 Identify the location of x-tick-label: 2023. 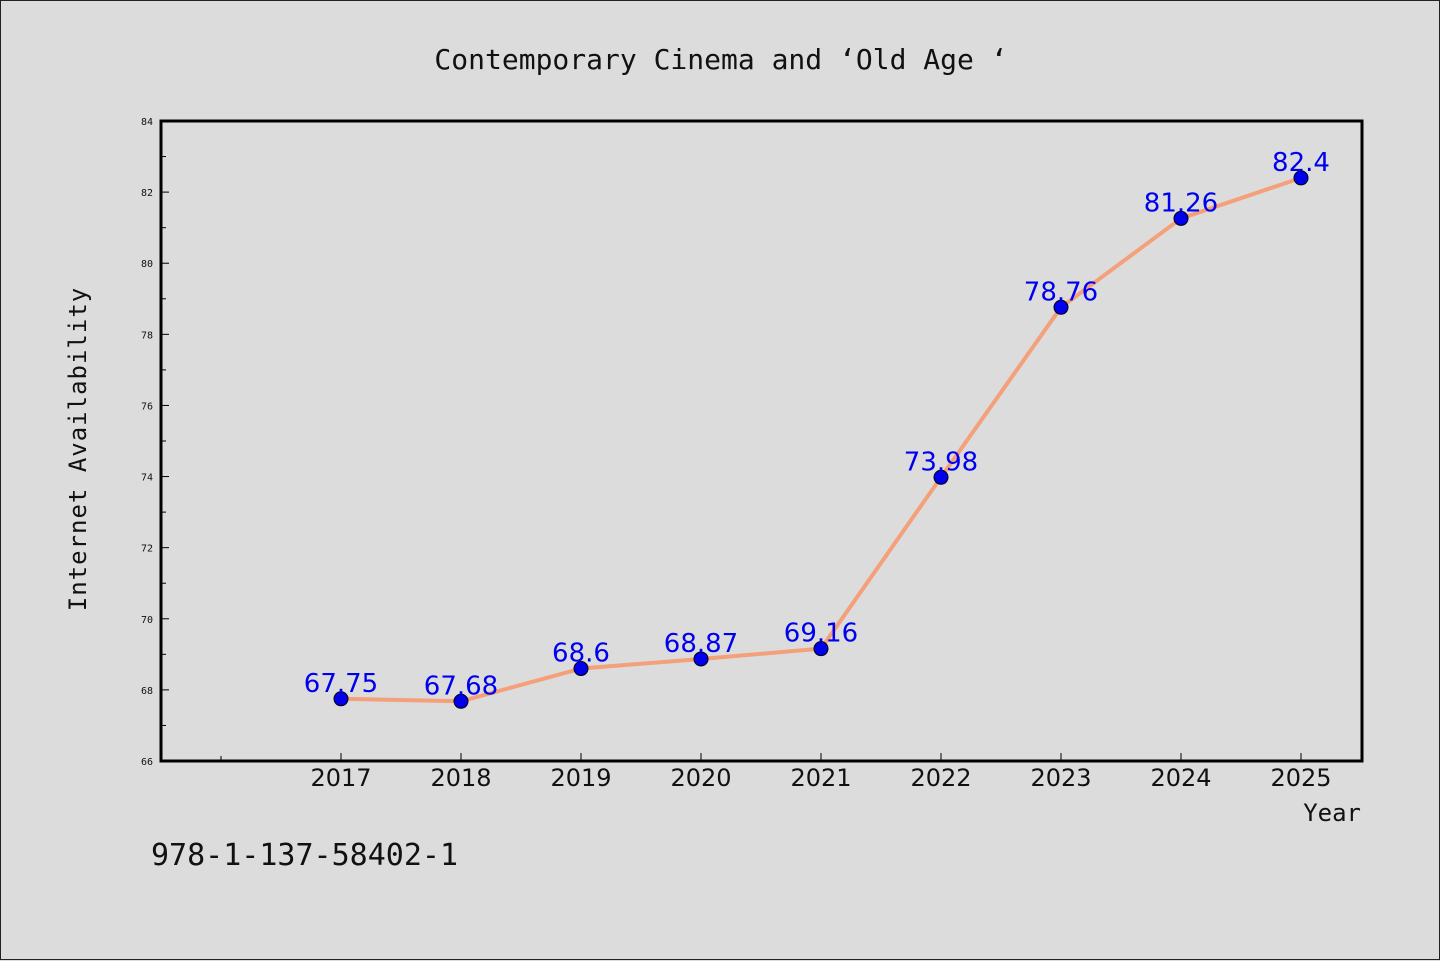
(1060, 778).